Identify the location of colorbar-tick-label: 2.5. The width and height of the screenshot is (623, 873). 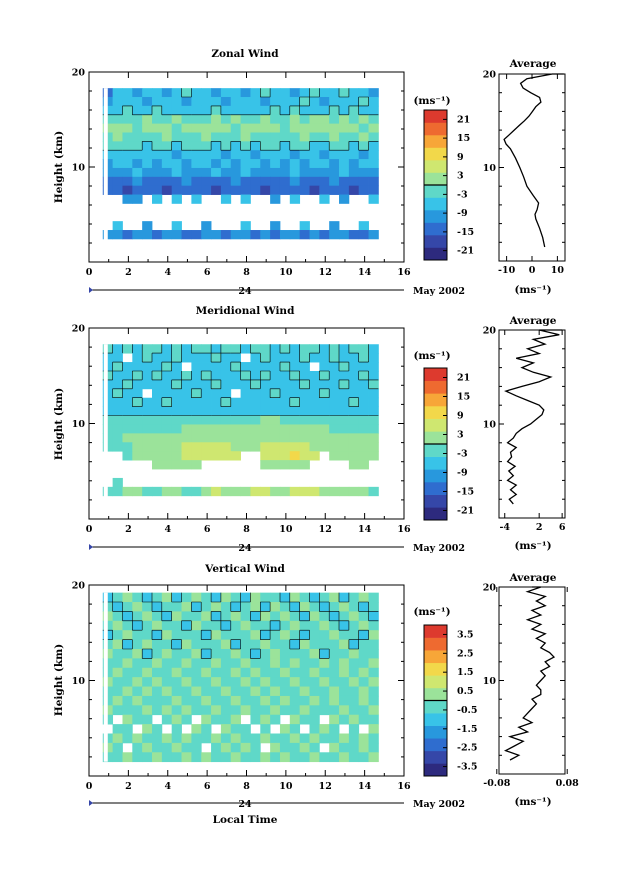
(465, 653).